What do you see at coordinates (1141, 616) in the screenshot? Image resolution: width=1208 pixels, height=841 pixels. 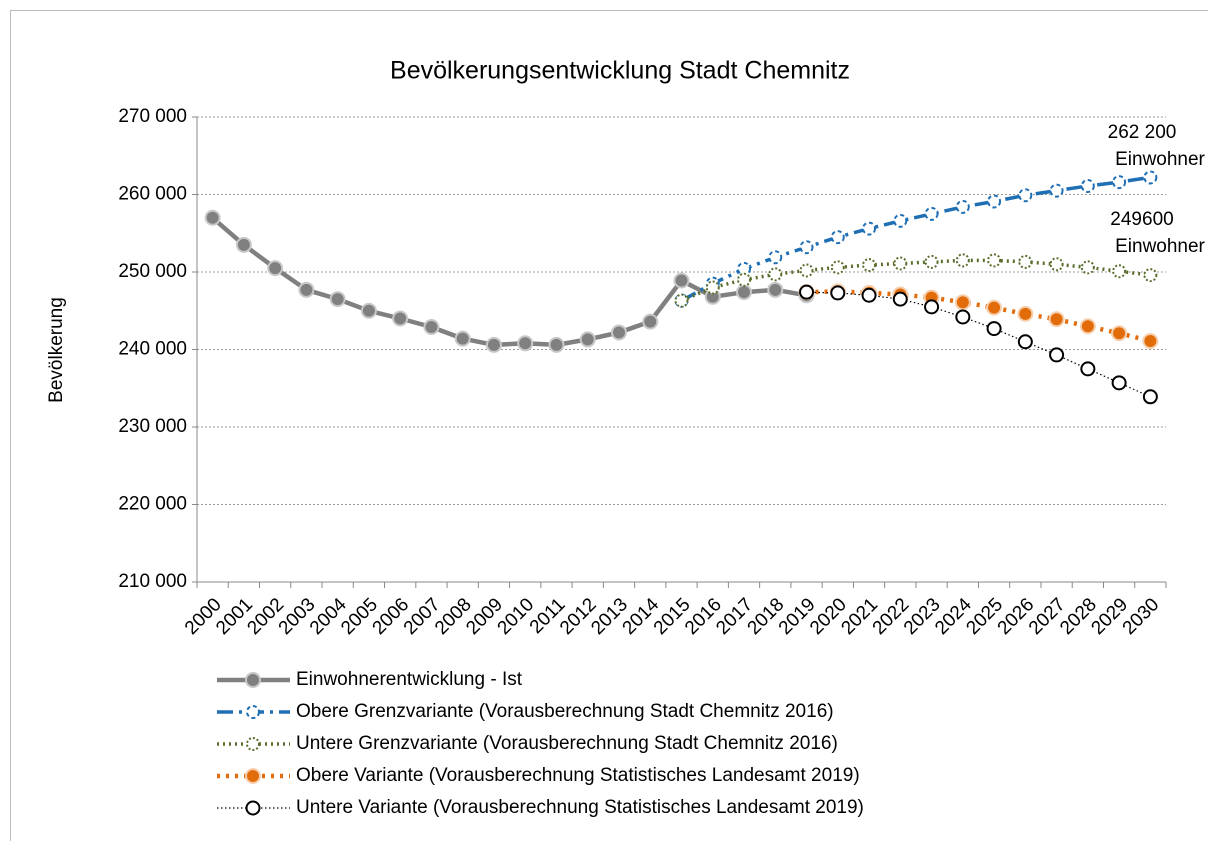 I see `x-tick-label: 2030` at bounding box center [1141, 616].